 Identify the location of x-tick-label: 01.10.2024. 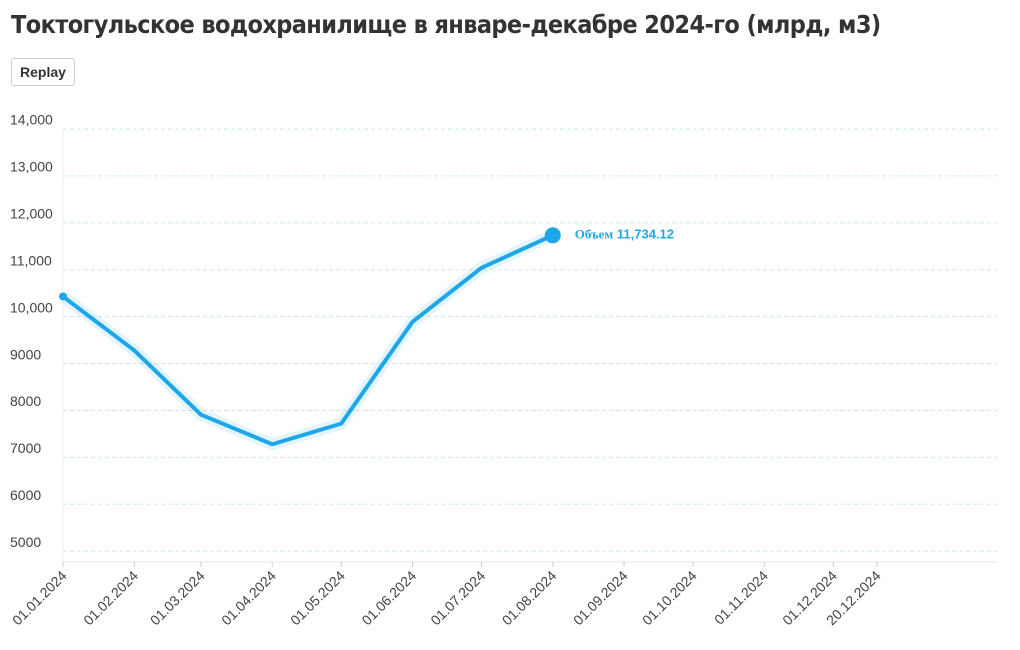
(669, 597).